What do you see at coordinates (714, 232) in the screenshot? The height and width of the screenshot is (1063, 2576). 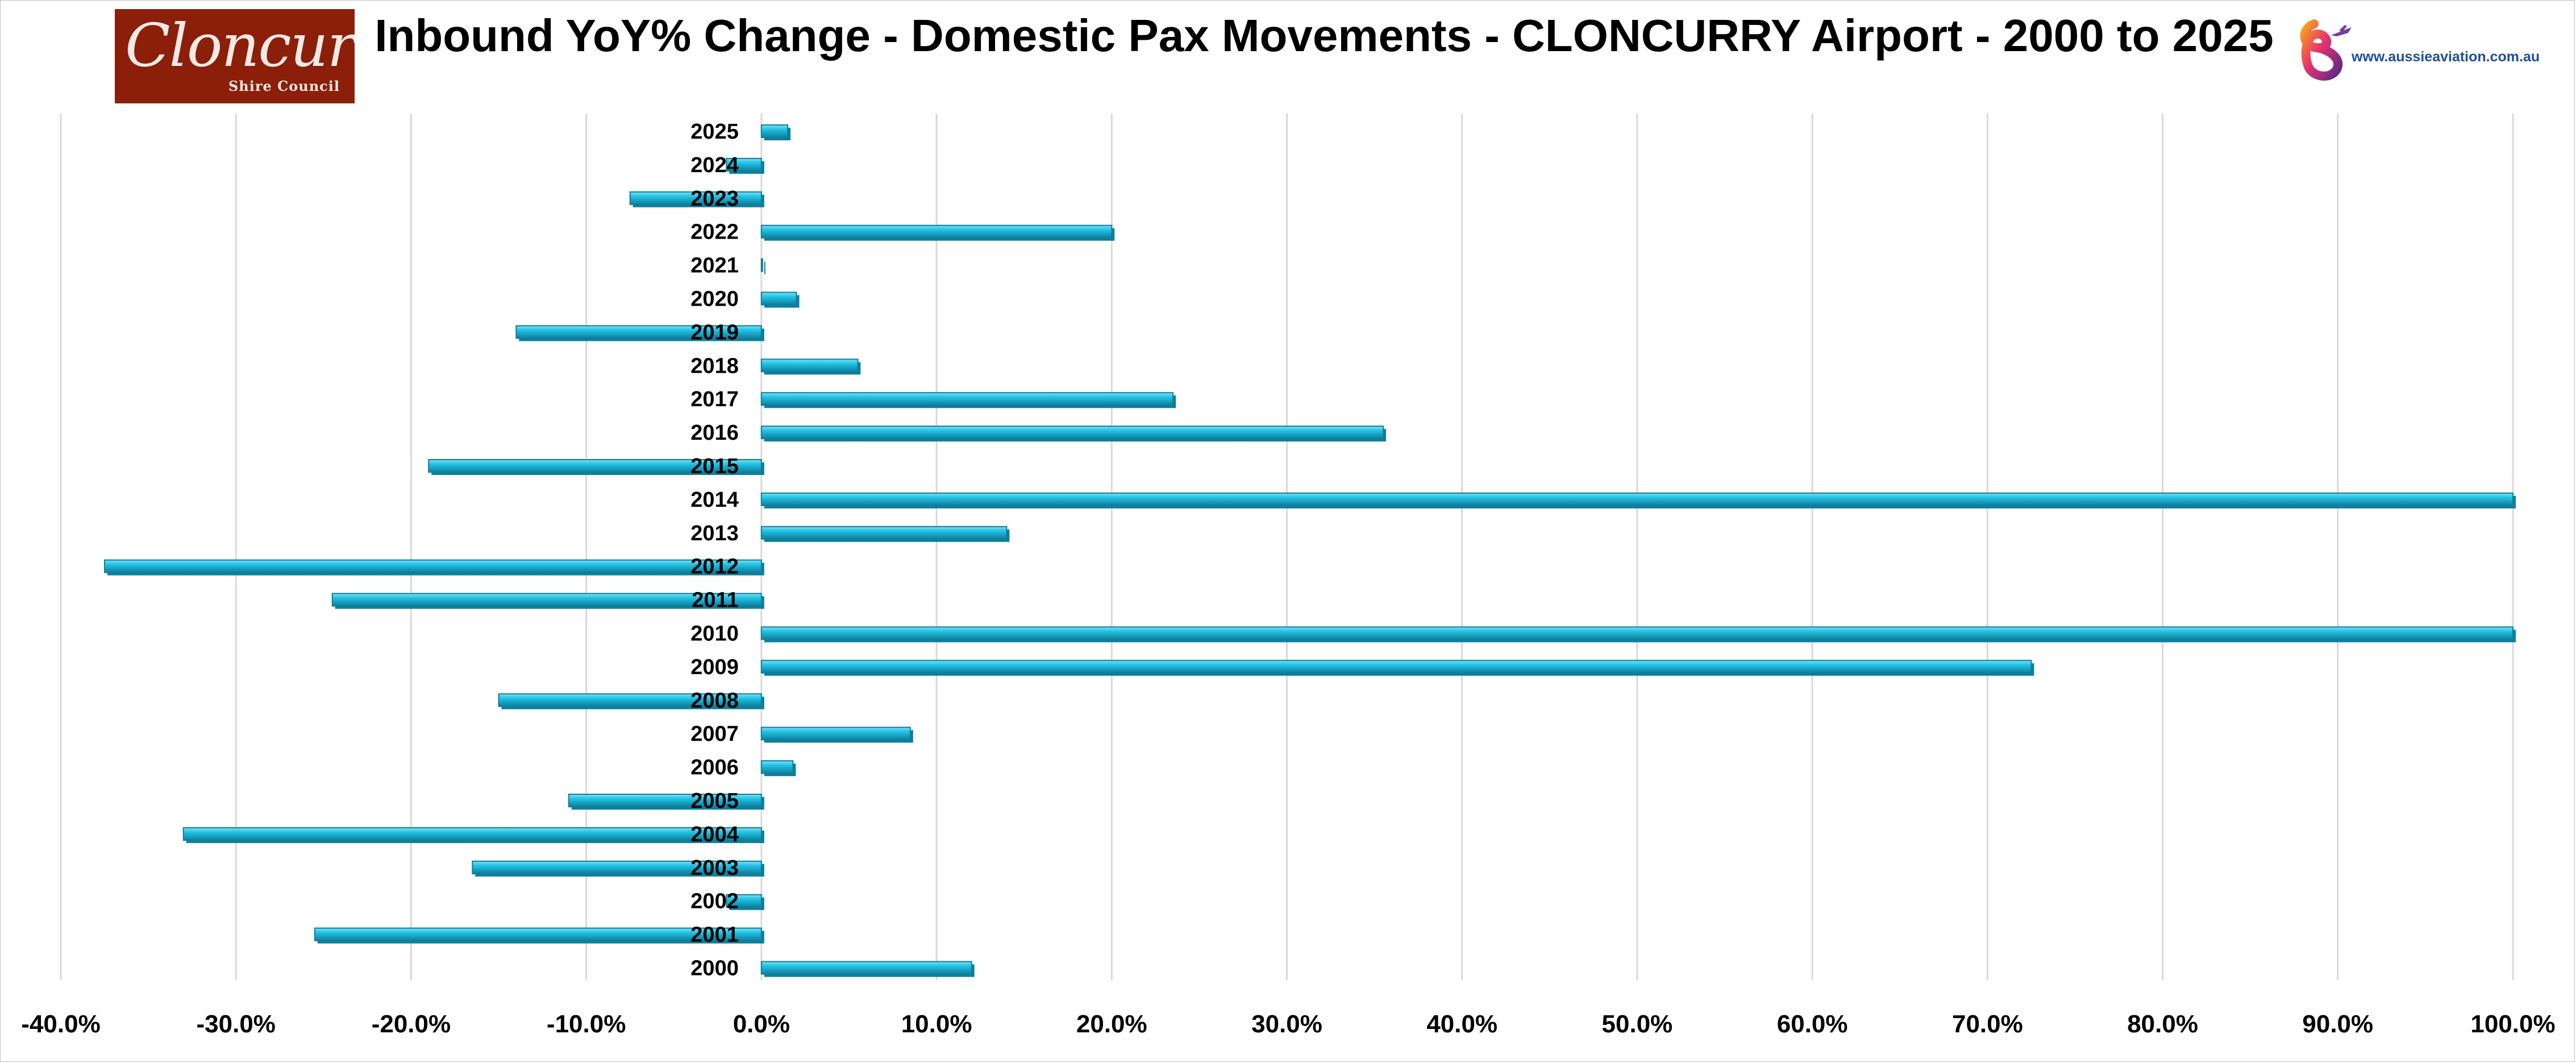 I see `category-label: 2022` at bounding box center [714, 232].